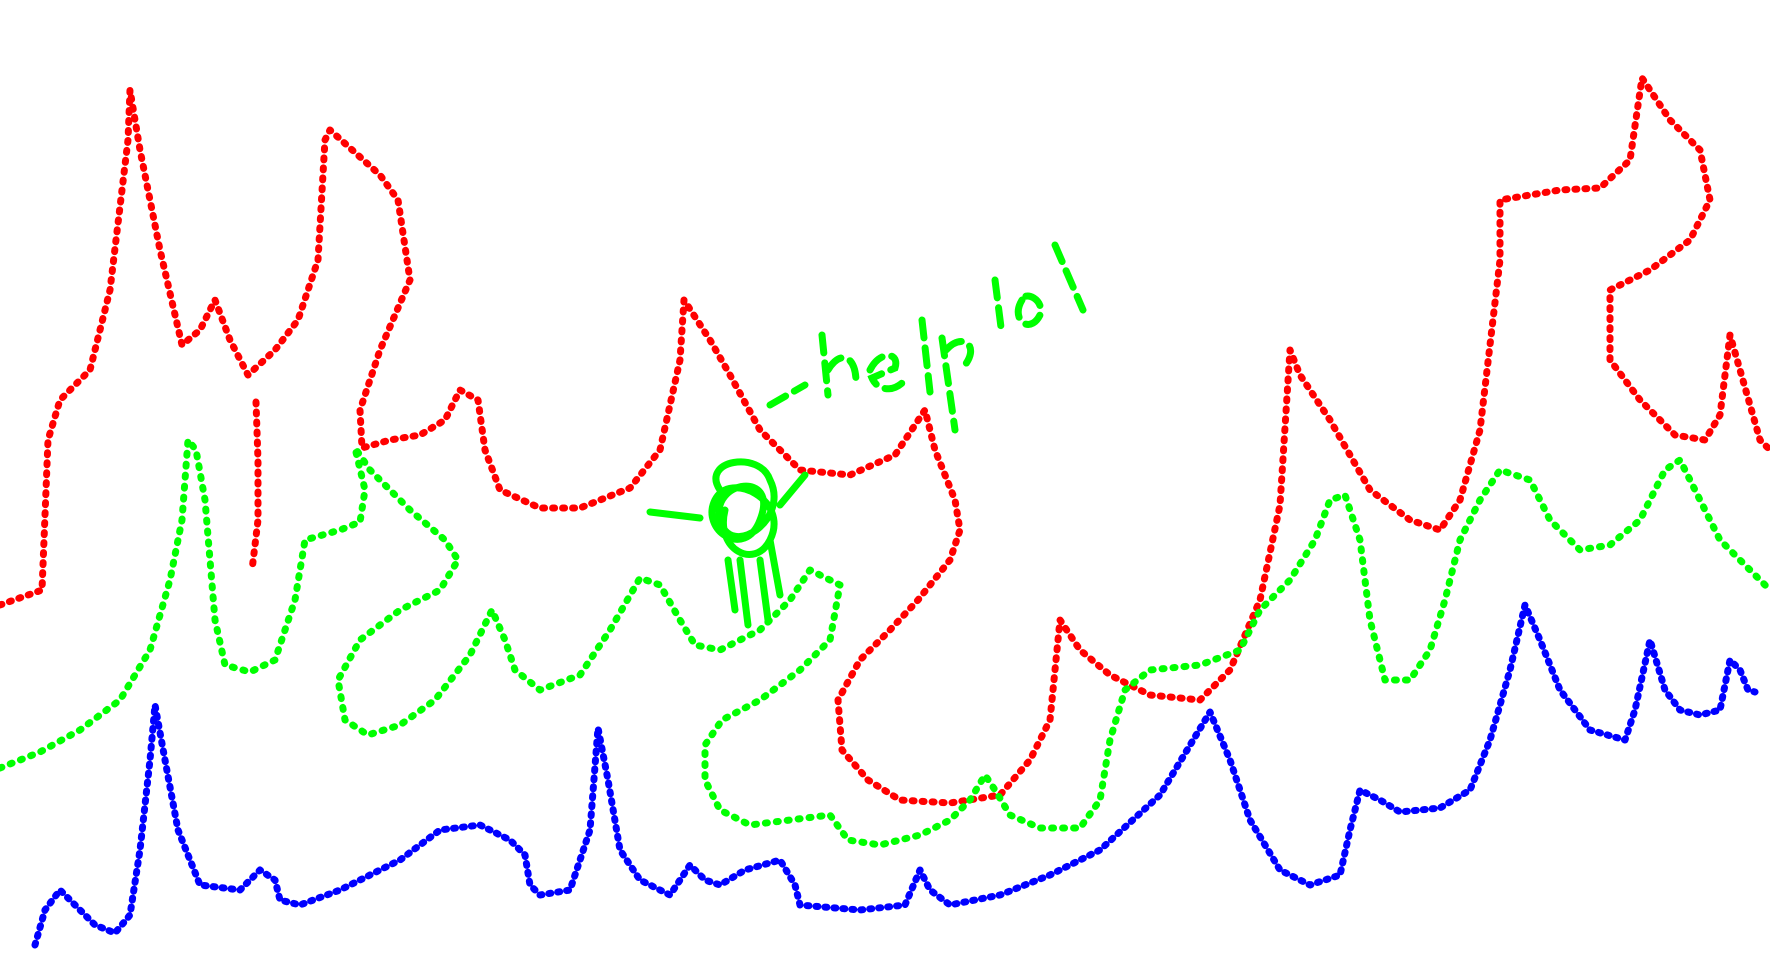  Describe the element at coordinates (255, 486) in the screenshot. I see `red-vertical-dash` at that location.